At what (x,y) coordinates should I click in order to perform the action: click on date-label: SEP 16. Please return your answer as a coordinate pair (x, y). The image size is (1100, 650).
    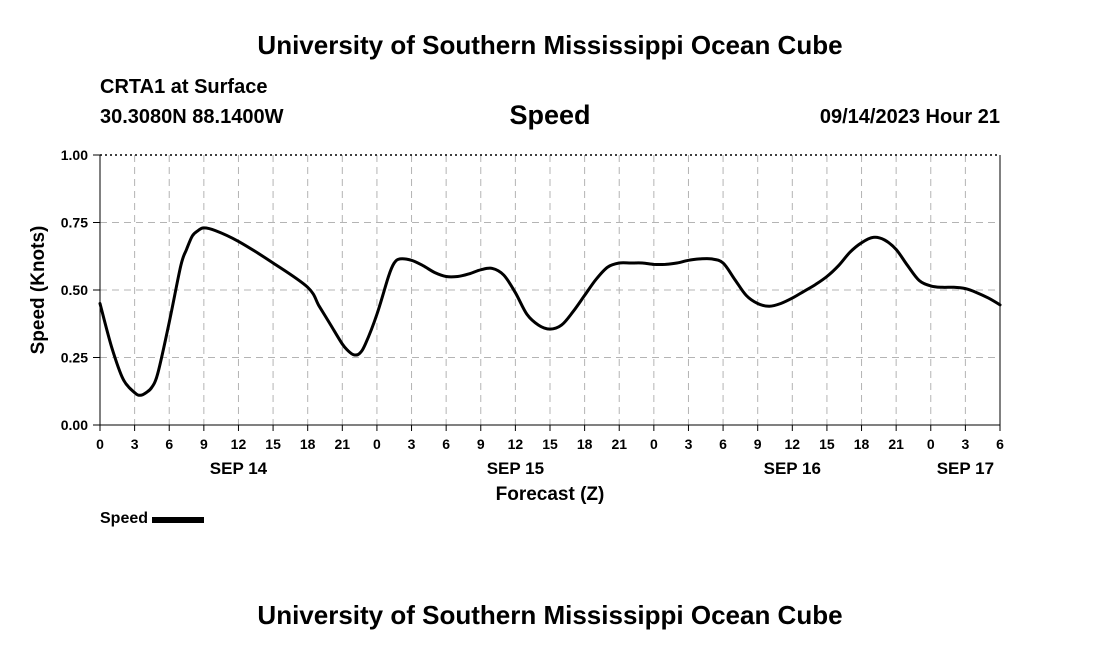
    Looking at the image, I should click on (792, 468).